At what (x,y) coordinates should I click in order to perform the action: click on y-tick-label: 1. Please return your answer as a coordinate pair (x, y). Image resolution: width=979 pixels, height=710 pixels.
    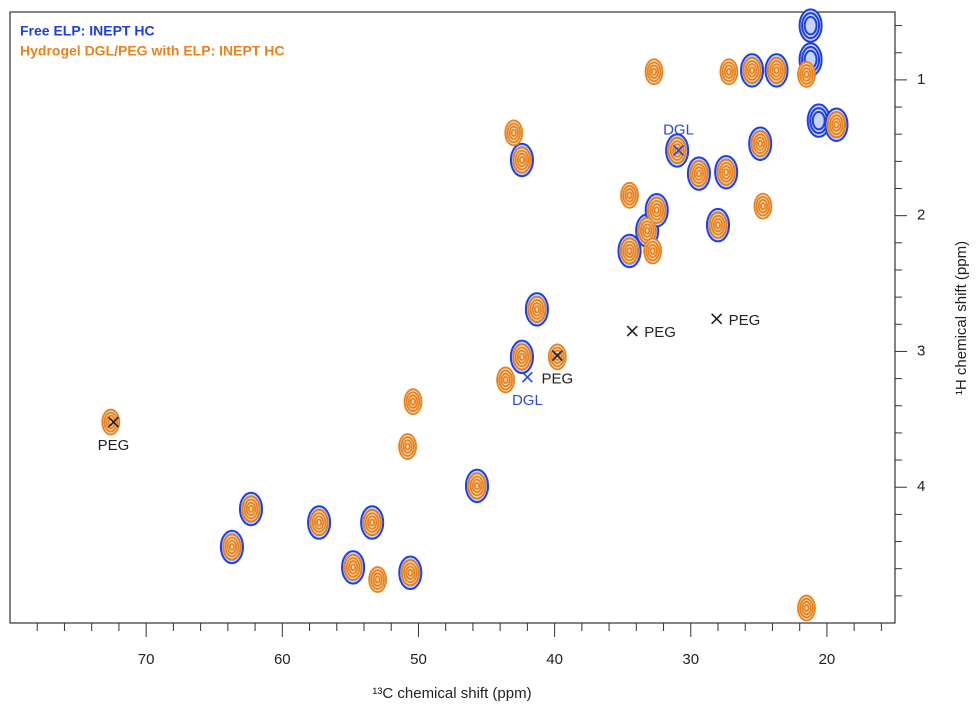
    Looking at the image, I should click on (921, 79).